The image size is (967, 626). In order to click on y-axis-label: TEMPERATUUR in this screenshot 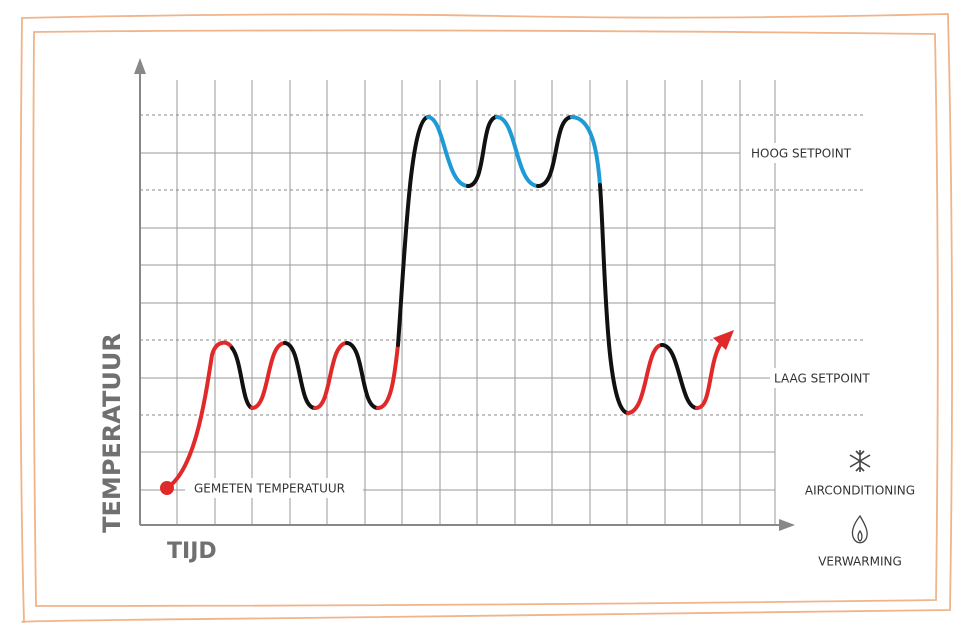, I will do `click(112, 433)`.